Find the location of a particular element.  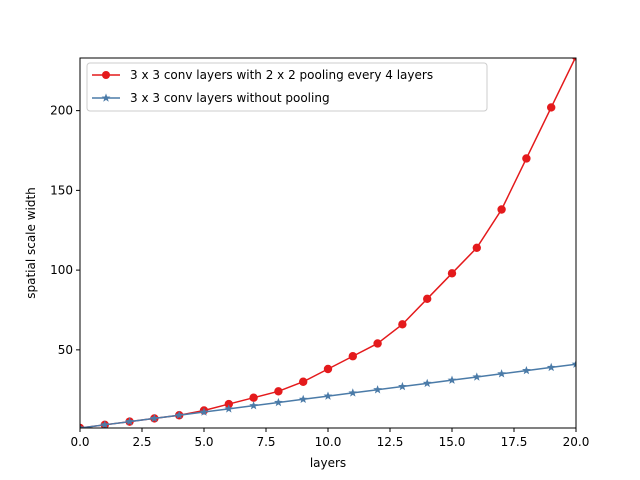

x-tick-label: 17.5 is located at coordinates (514, 442).